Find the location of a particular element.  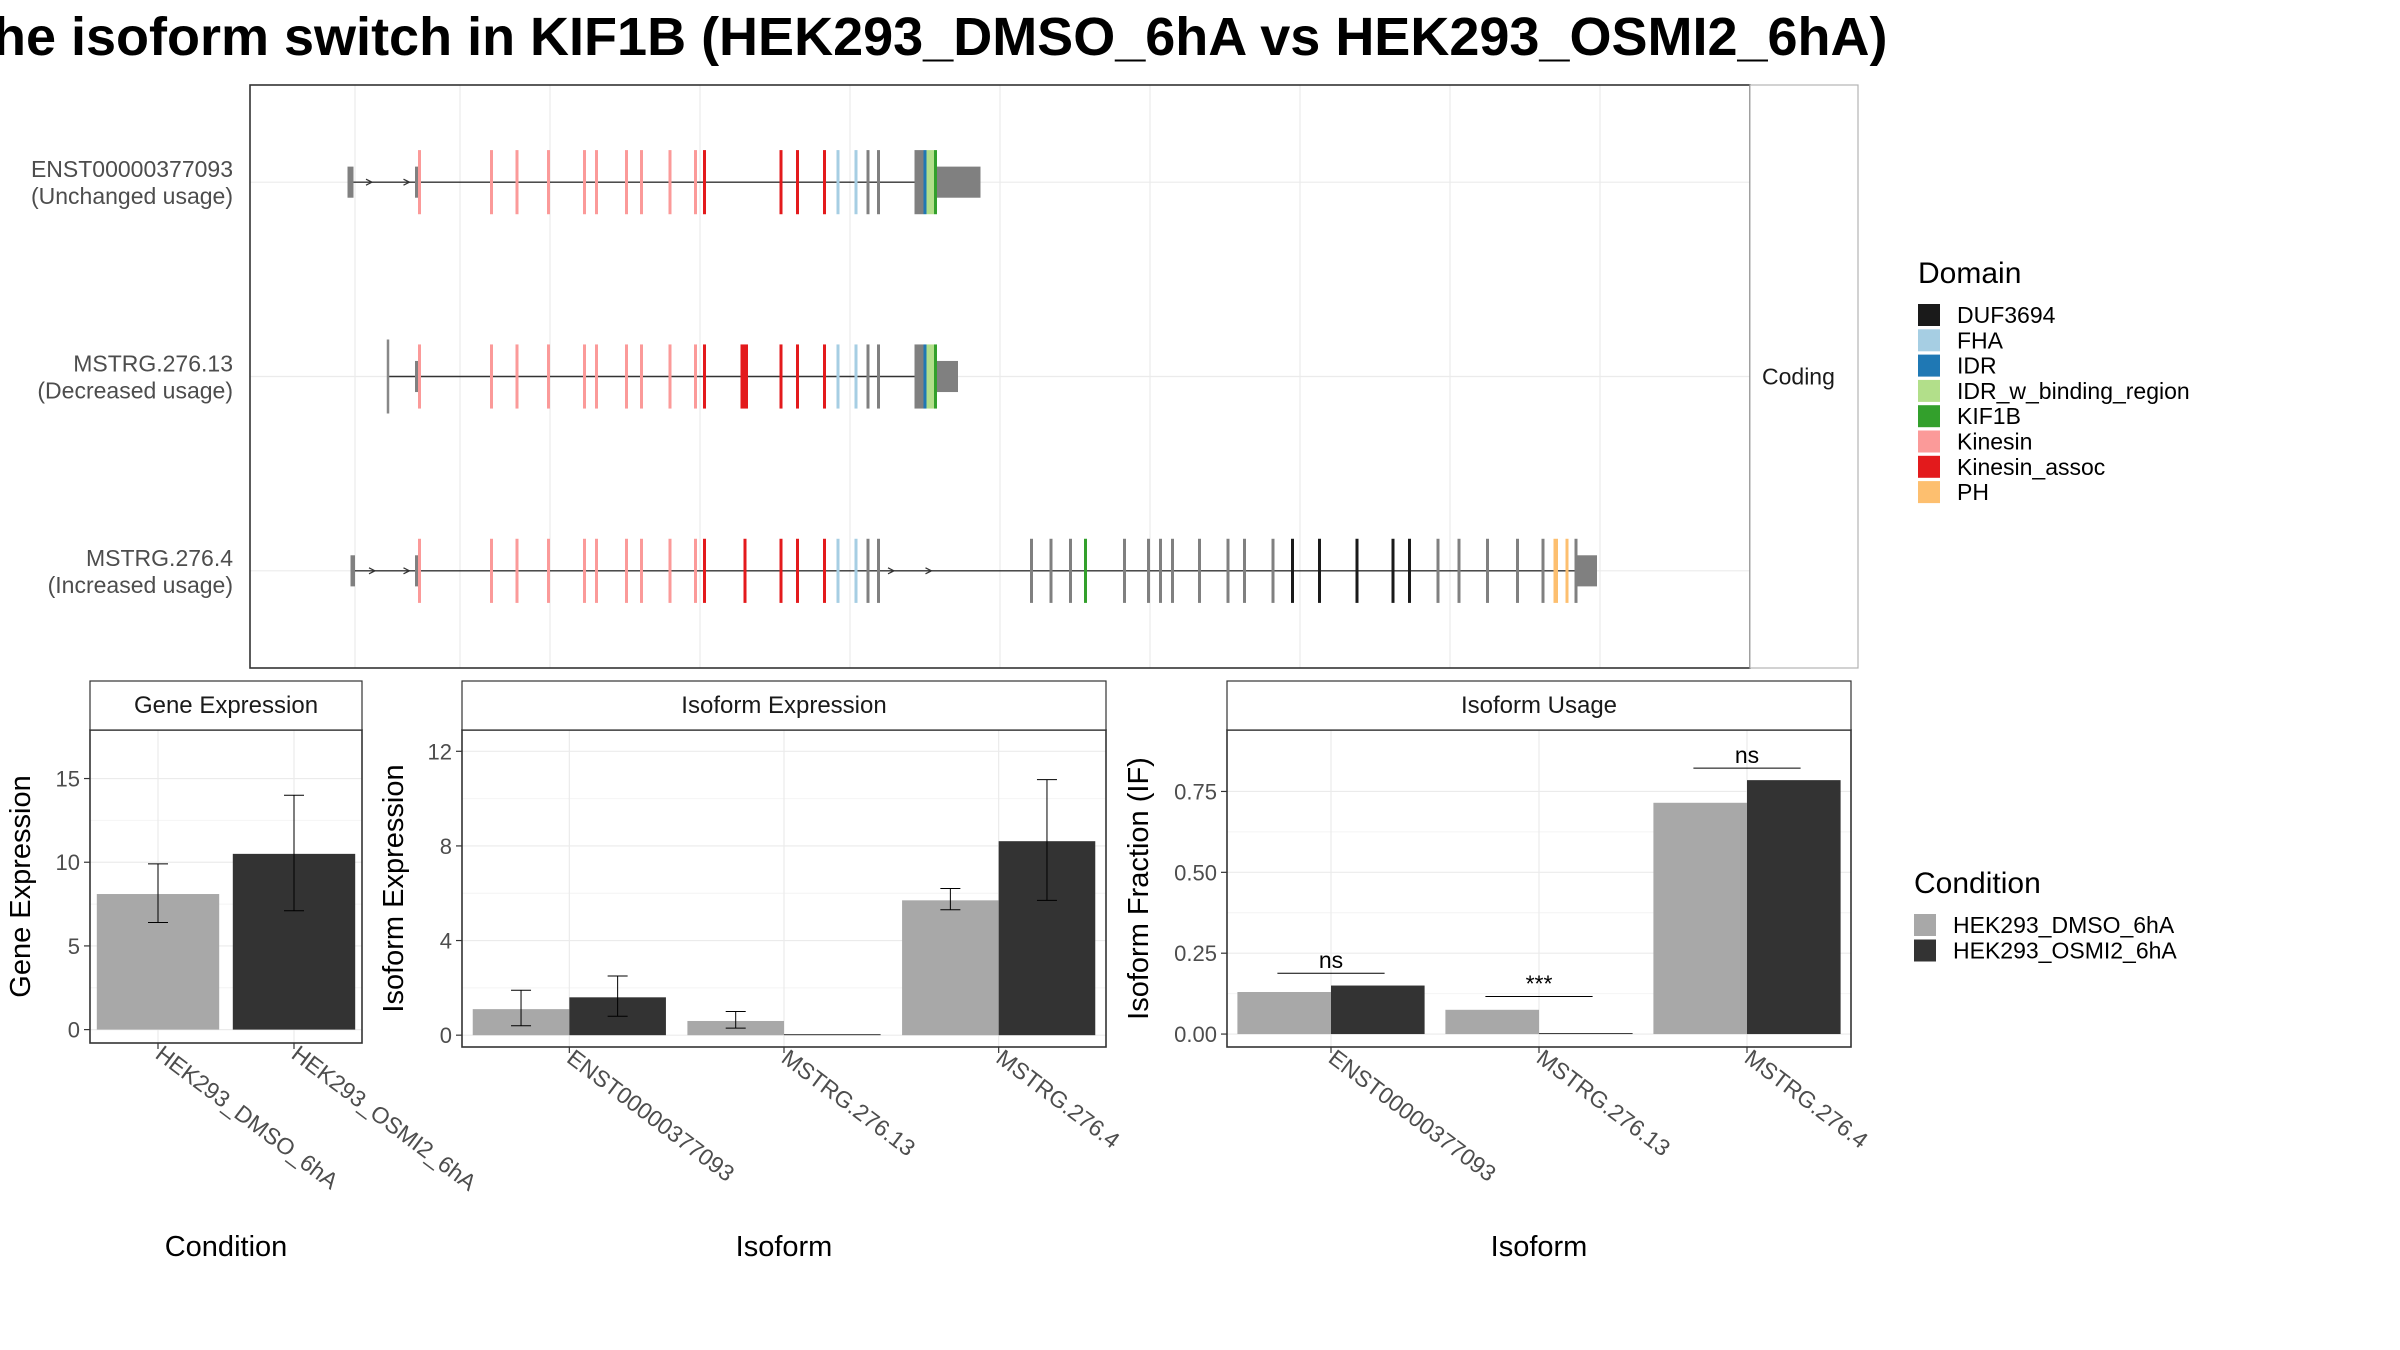

x-axis-title: Isoform is located at coordinates (784, 1247).